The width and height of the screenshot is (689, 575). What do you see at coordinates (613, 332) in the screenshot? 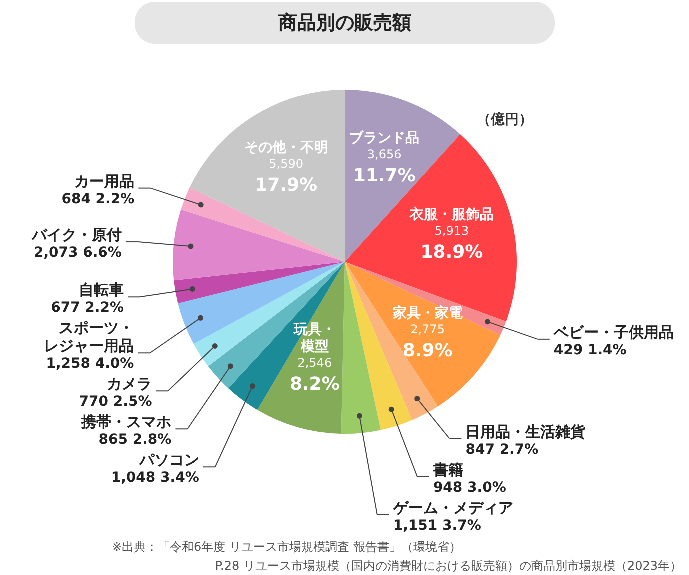
I see `slice-label: ベビー・子供用品` at bounding box center [613, 332].